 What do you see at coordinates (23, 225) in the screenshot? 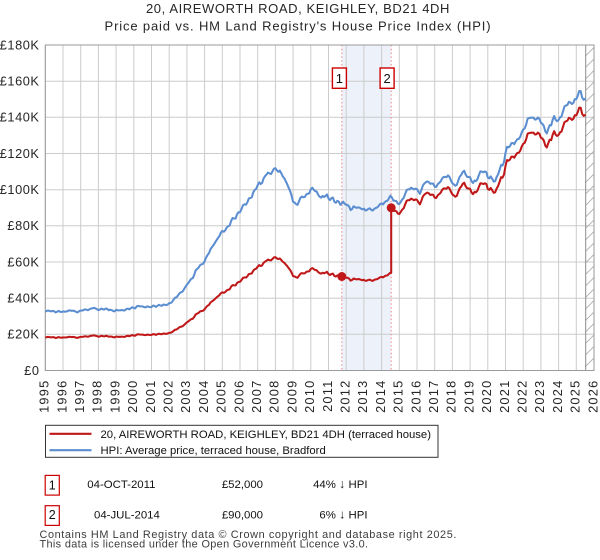
I see `svg-text: £80K` at bounding box center [23, 225].